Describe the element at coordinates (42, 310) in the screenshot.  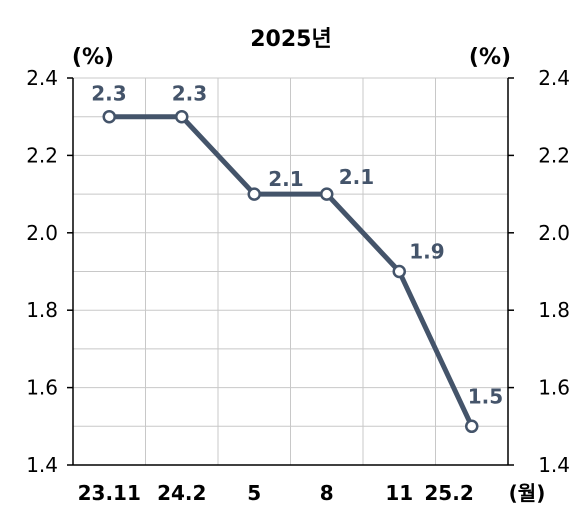
I see `y-tick-label-left: 1.8` at that location.